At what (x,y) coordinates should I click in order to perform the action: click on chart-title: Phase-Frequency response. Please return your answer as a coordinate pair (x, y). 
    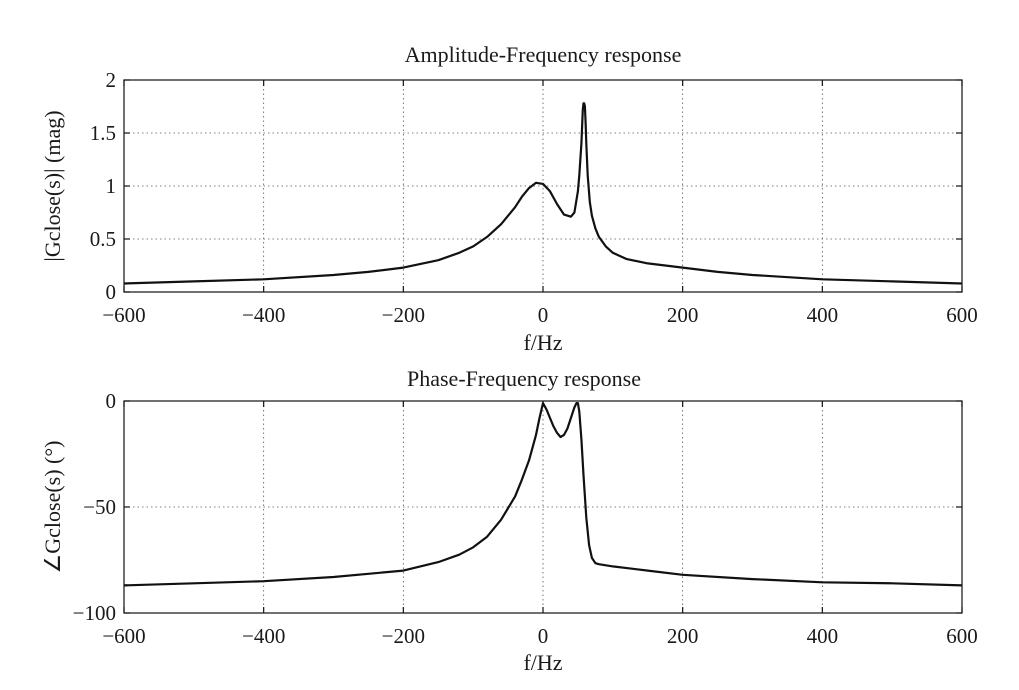
    Looking at the image, I should click on (524, 378).